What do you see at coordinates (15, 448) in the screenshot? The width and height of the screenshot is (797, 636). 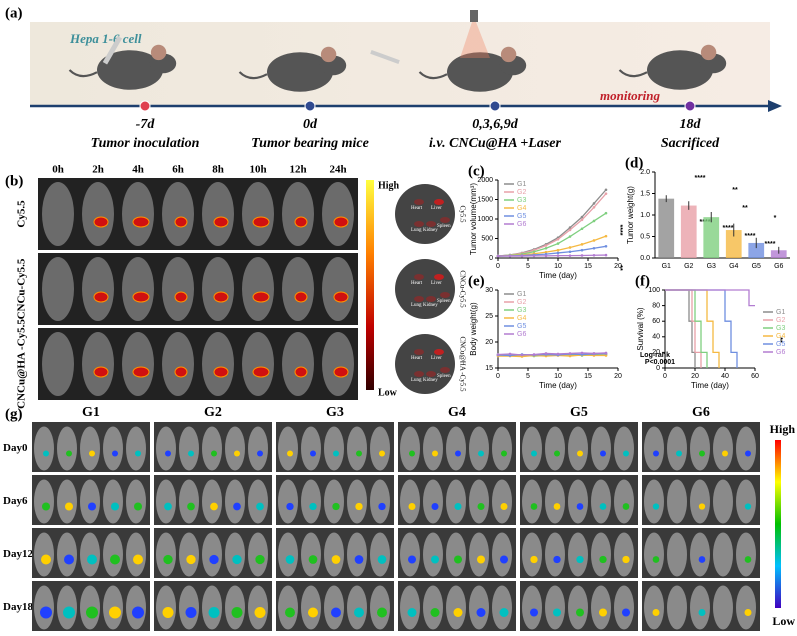 I see `day-label: Day0` at bounding box center [15, 448].